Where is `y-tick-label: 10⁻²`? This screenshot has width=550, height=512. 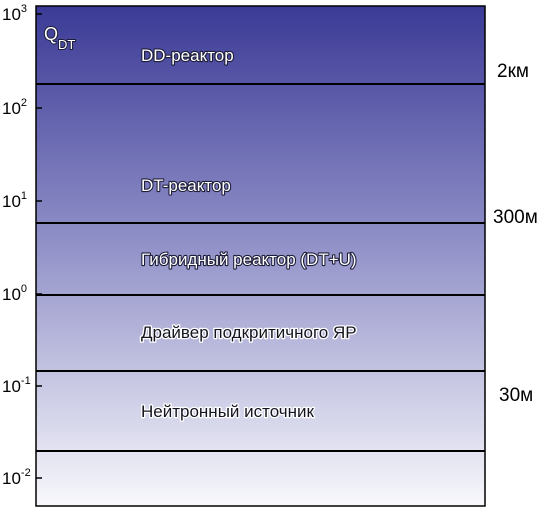 y-tick-label: 10⁻² is located at coordinates (16, 477).